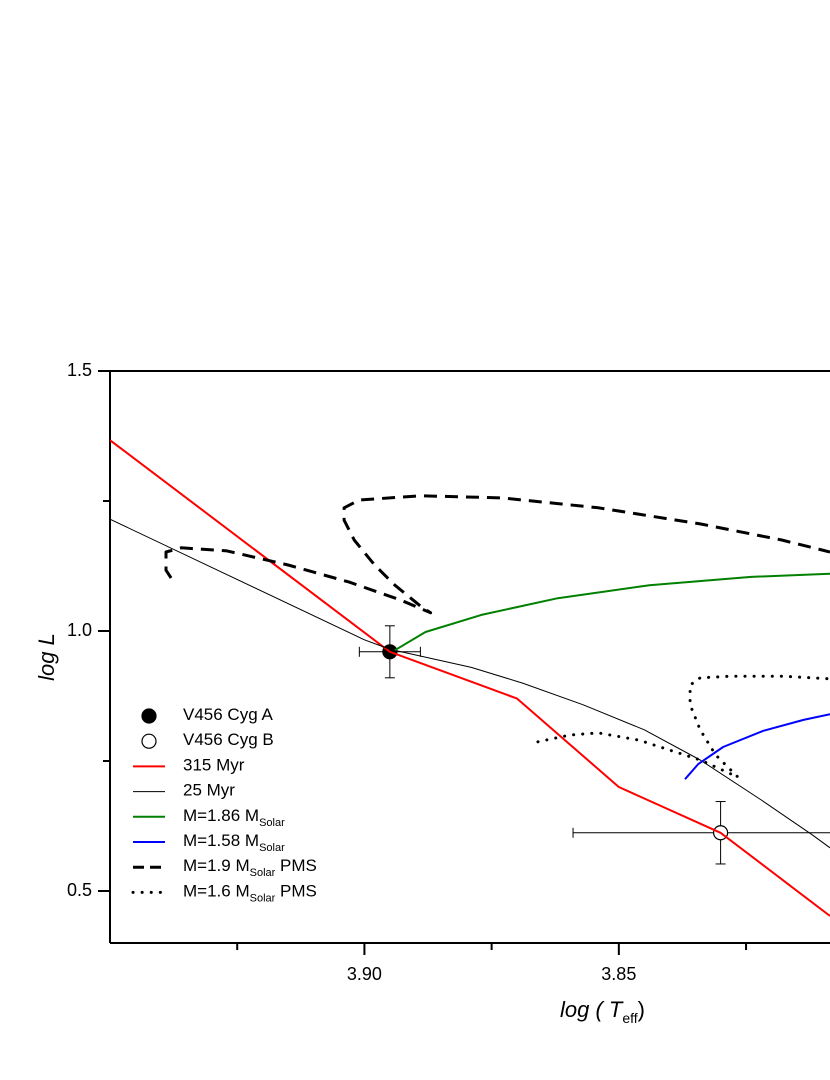  I want to click on legend-name: M=1.6 M, so click(216, 891).